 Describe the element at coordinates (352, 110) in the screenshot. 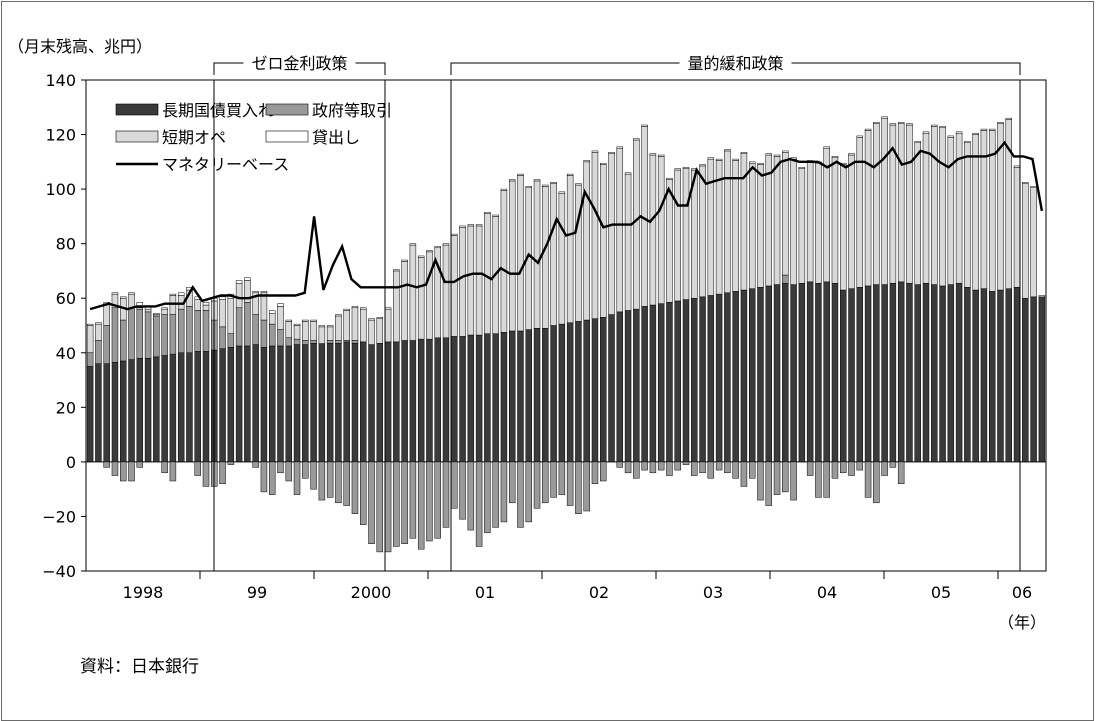

I see `legend-label: 政府等取引` at that location.